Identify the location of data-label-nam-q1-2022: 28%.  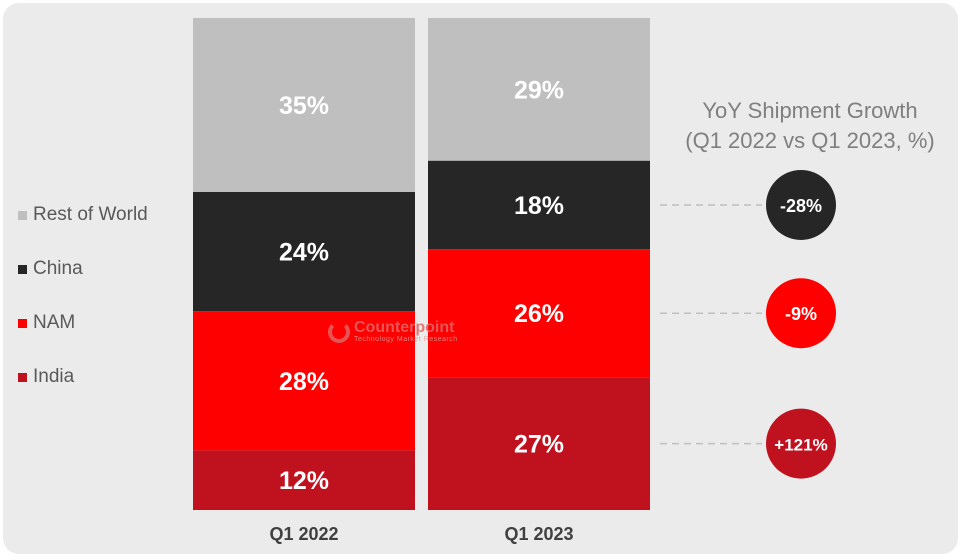
(304, 382).